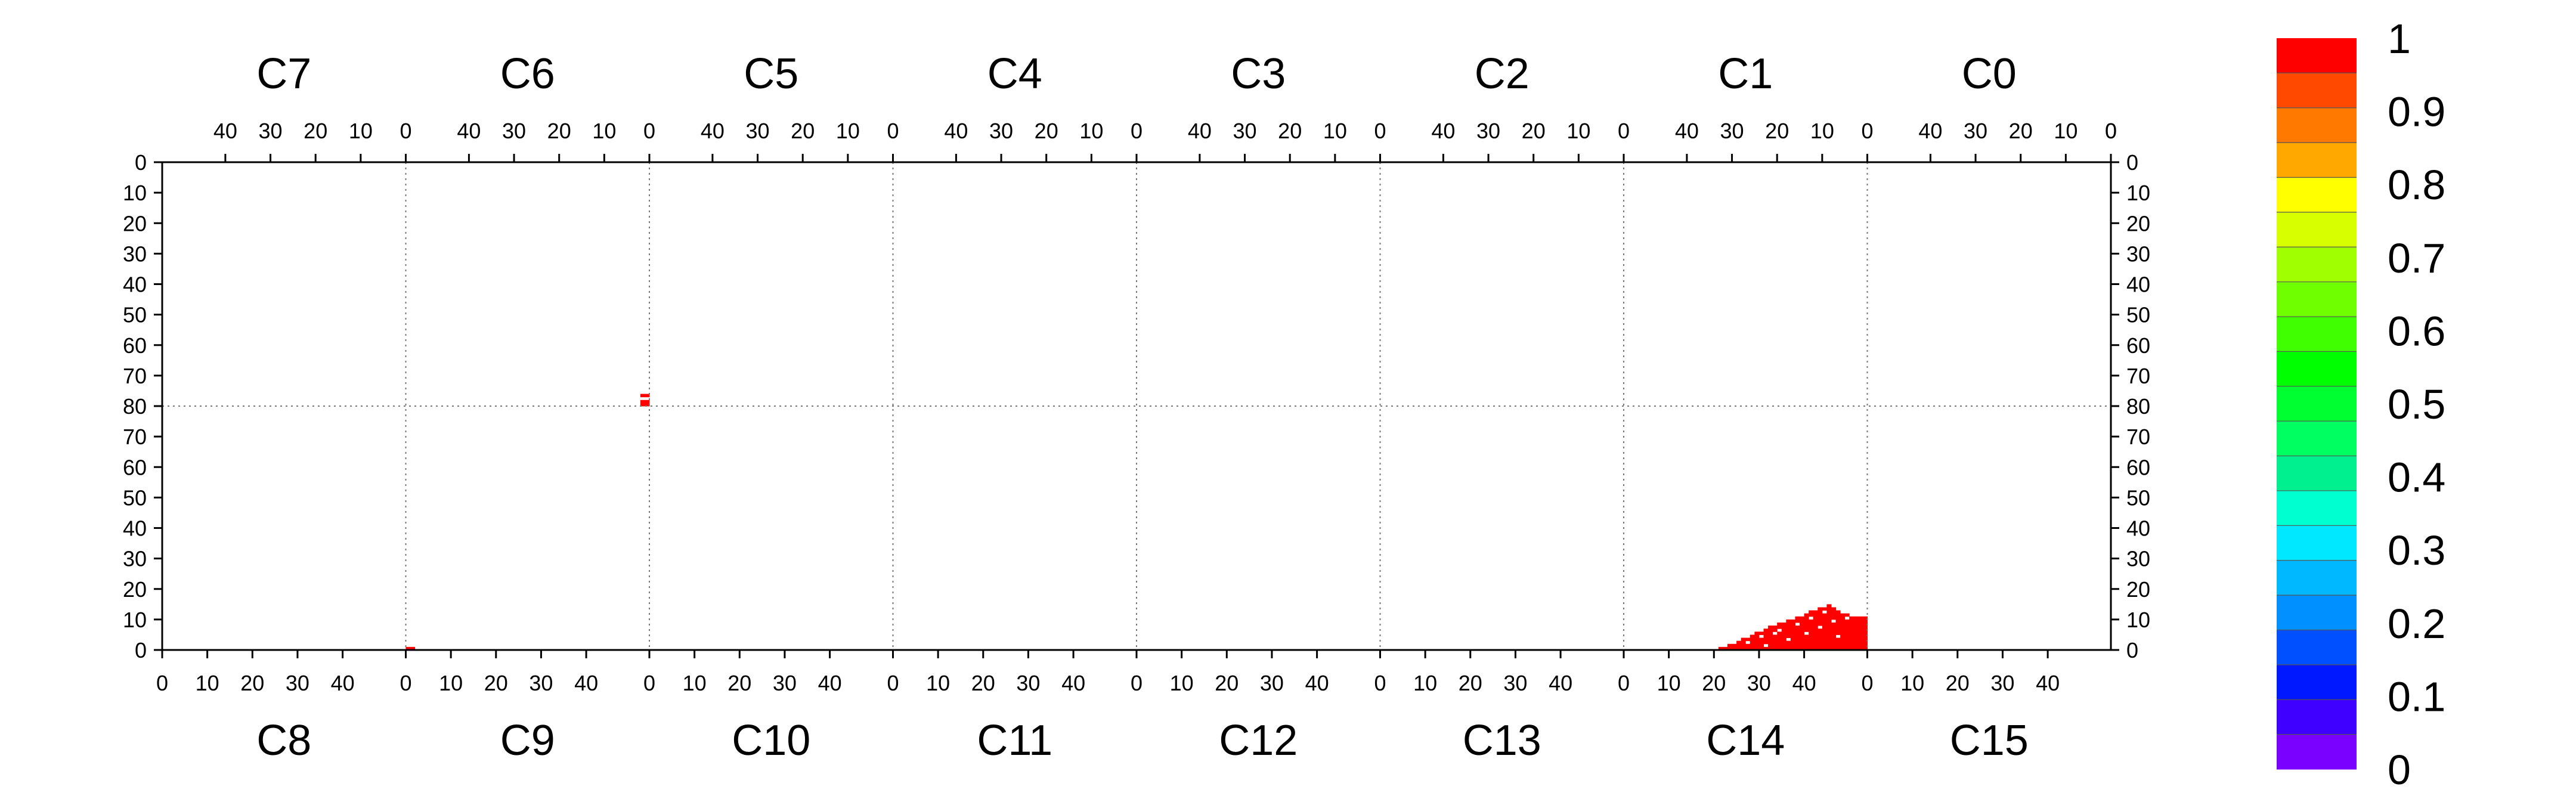 This screenshot has height=805, width=2576. What do you see at coordinates (2399, 39) in the screenshot?
I see `colorbar-tick-label: 1` at bounding box center [2399, 39].